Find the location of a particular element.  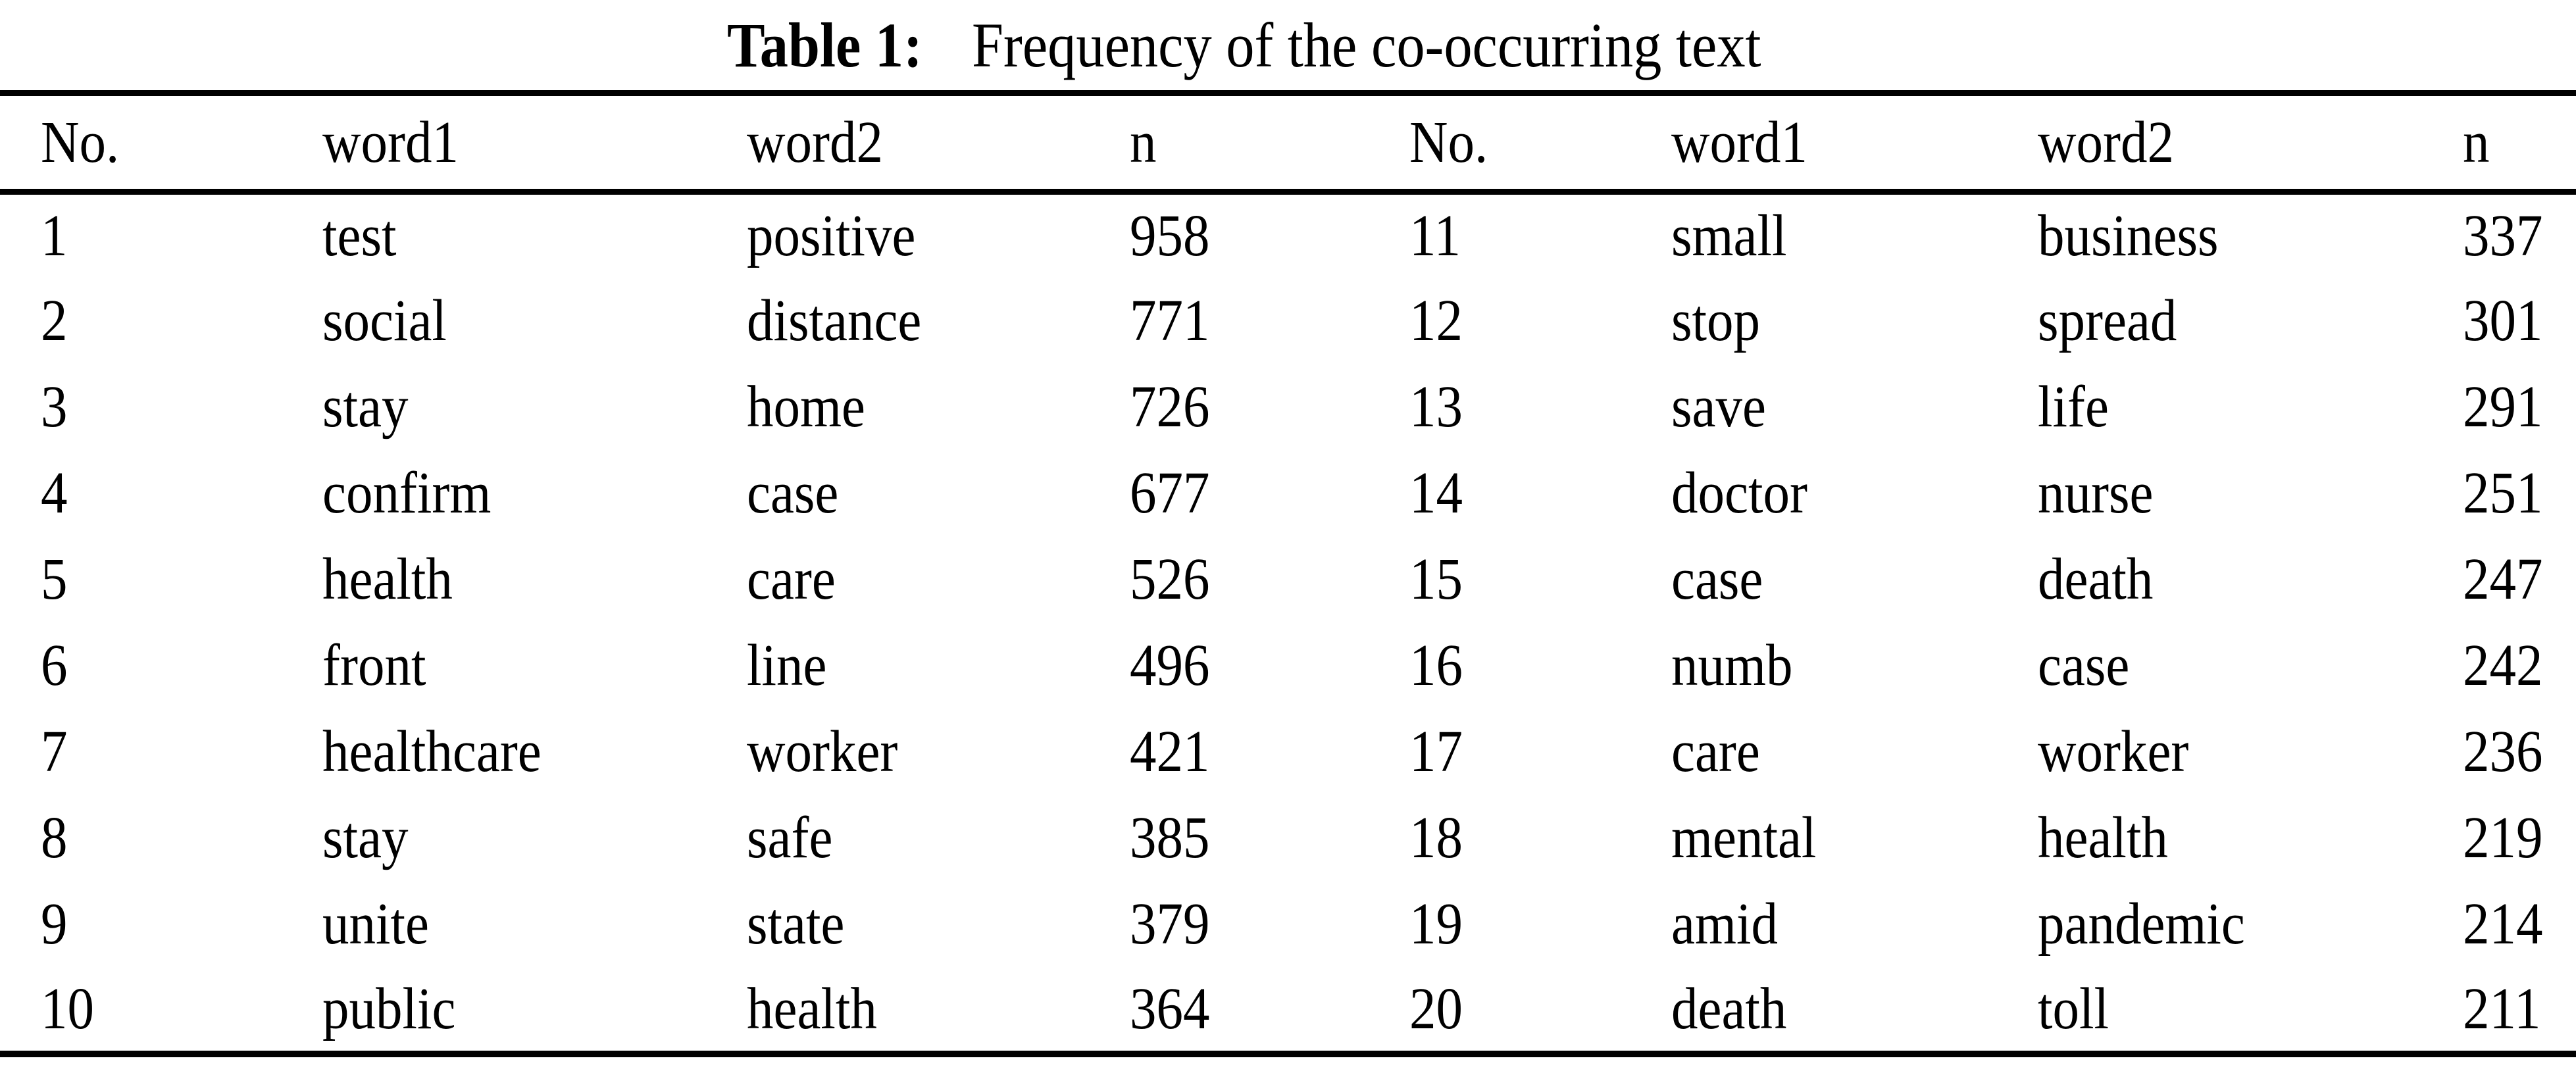

cell-n-right: 211 is located at coordinates (2519, 1011).